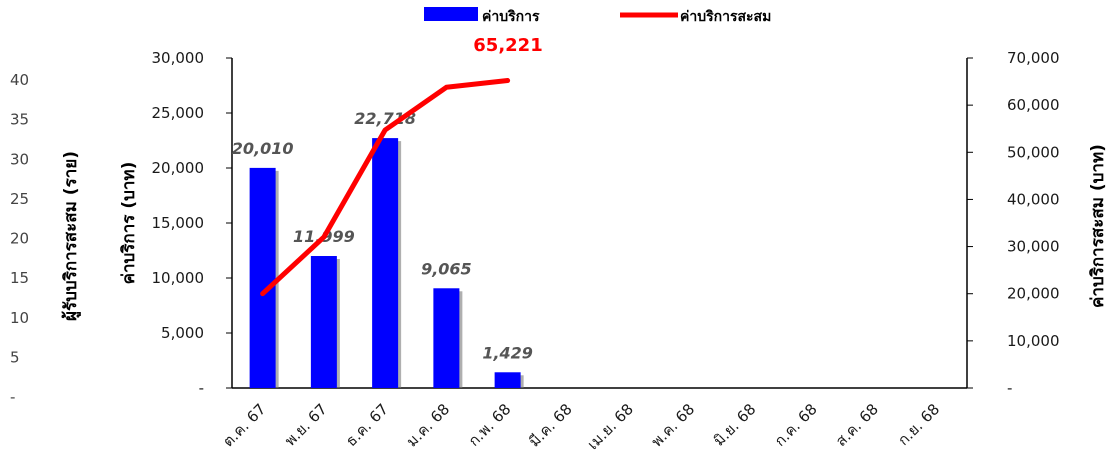 Image resolution: width=1117 pixels, height=466 pixels. Describe the element at coordinates (19, 318) in the screenshot. I see `tertiary-tick-label: 10` at that location.